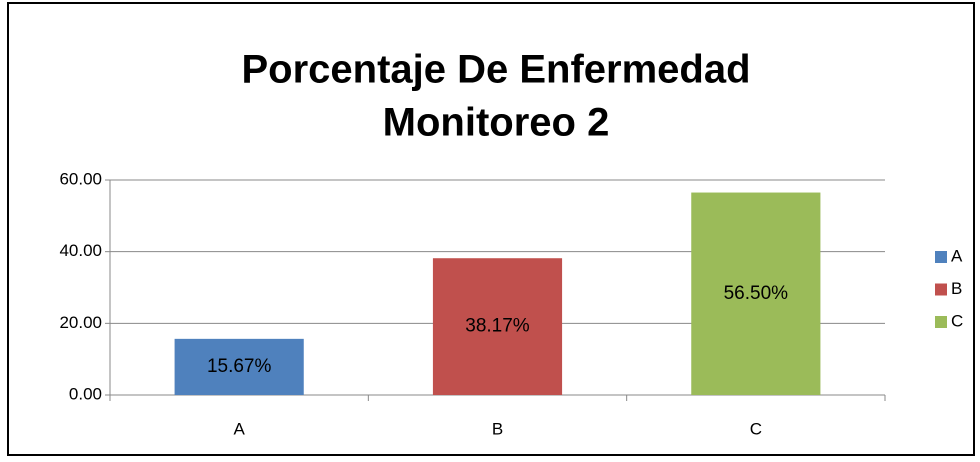 The height and width of the screenshot is (462, 980). Describe the element at coordinates (80, 250) in the screenshot. I see `y-tick-label: 40.00` at that location.